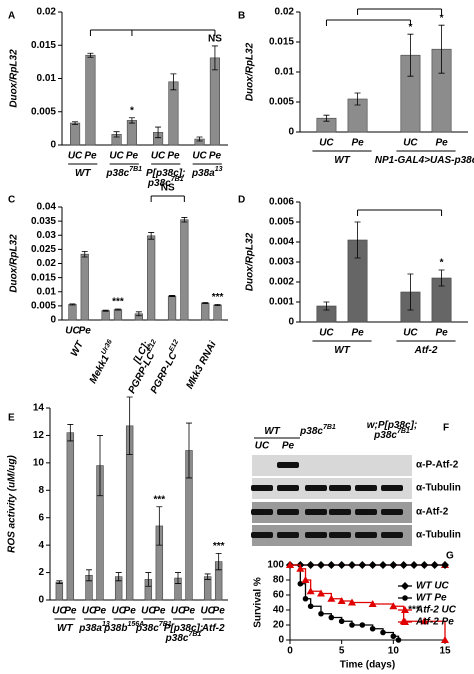  I want to click on group-label: P[p38c];, so click(165, 173).